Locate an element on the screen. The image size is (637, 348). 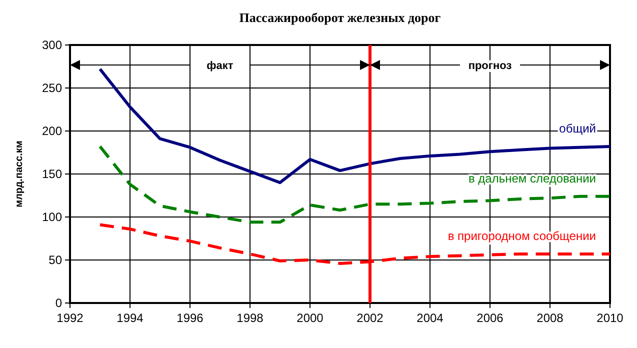
annotation: факт is located at coordinates (220, 66).